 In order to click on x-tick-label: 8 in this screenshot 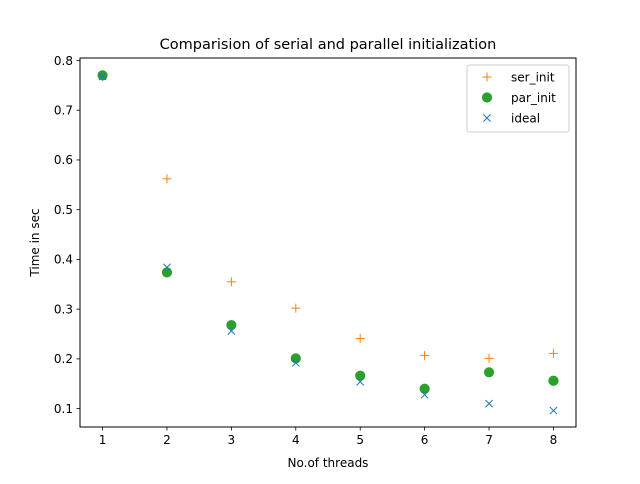, I will do `click(554, 440)`.